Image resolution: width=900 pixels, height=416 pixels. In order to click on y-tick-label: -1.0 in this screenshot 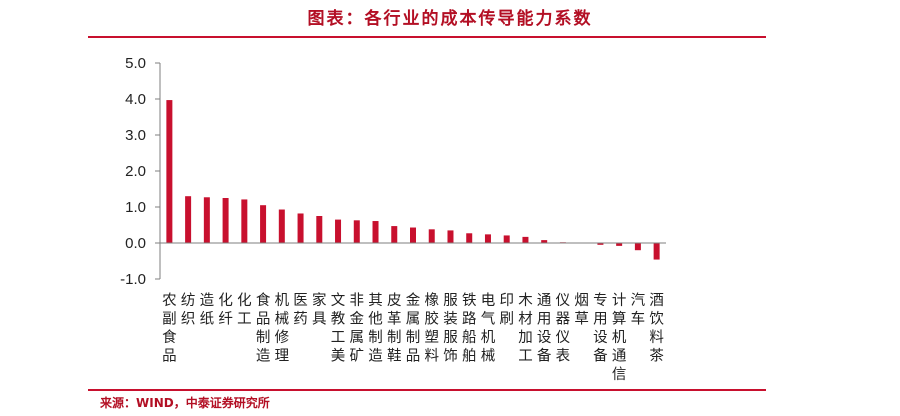, I will do `click(133, 279)`.